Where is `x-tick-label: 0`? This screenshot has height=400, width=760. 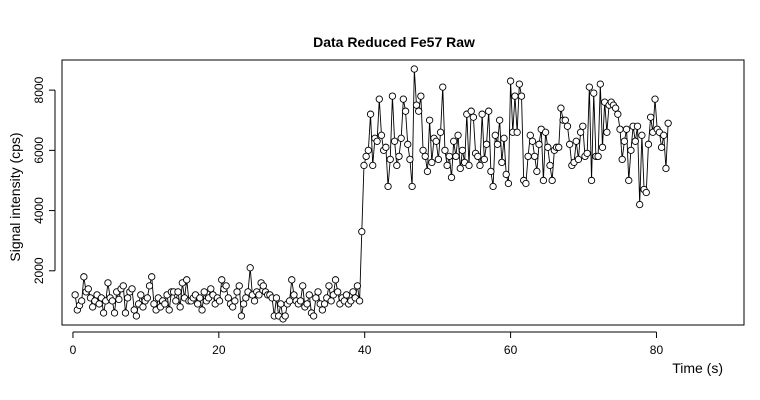 x-tick-label: 0 is located at coordinates (73, 350).